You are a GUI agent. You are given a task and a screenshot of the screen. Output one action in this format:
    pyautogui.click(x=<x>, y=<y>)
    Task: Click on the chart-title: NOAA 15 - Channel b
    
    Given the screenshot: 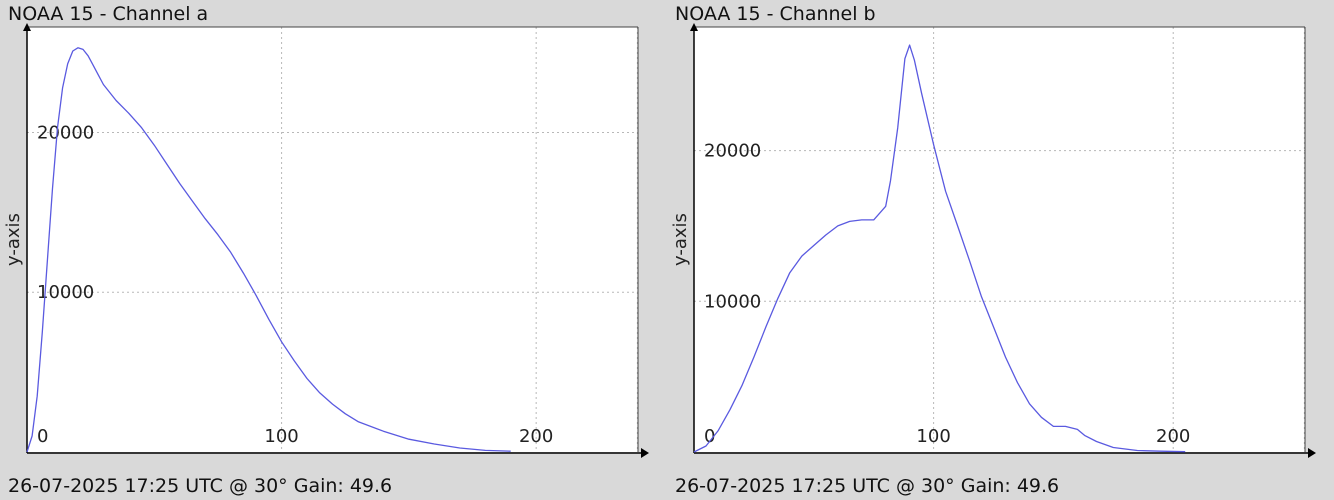 What is the action you would take?
    pyautogui.click(x=775, y=14)
    